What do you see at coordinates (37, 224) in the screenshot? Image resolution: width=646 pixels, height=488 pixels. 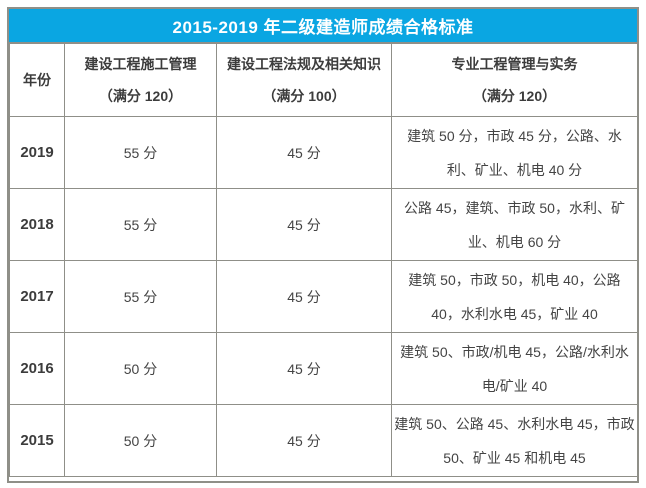 I see `year-cell: 2018` at bounding box center [37, 224].